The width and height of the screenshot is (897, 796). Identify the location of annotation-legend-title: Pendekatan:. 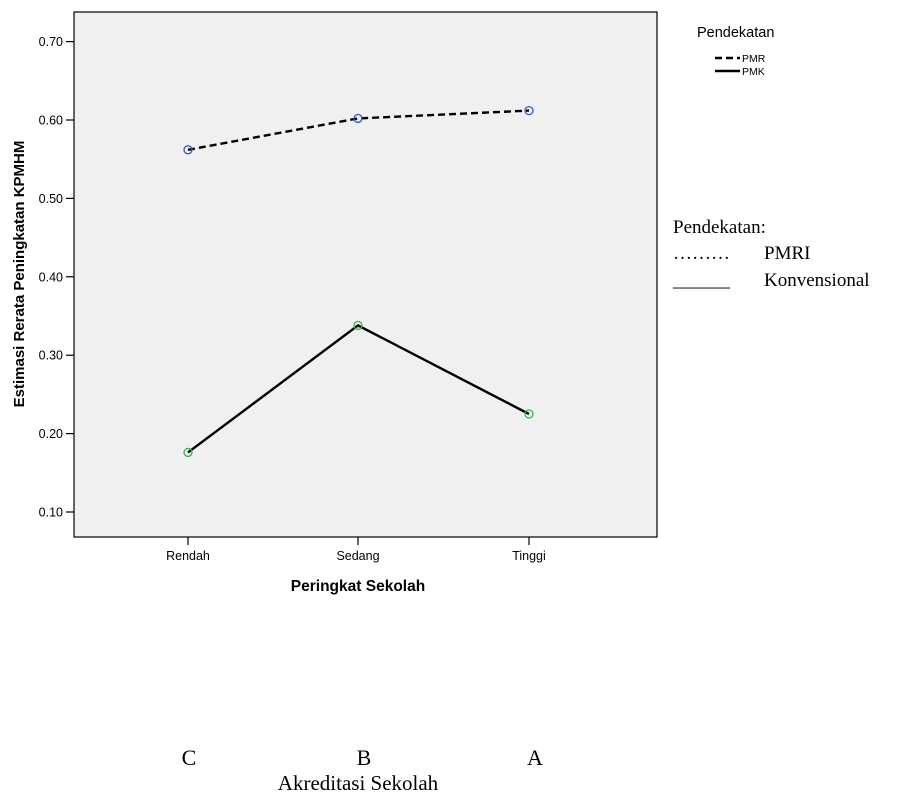
(719, 227).